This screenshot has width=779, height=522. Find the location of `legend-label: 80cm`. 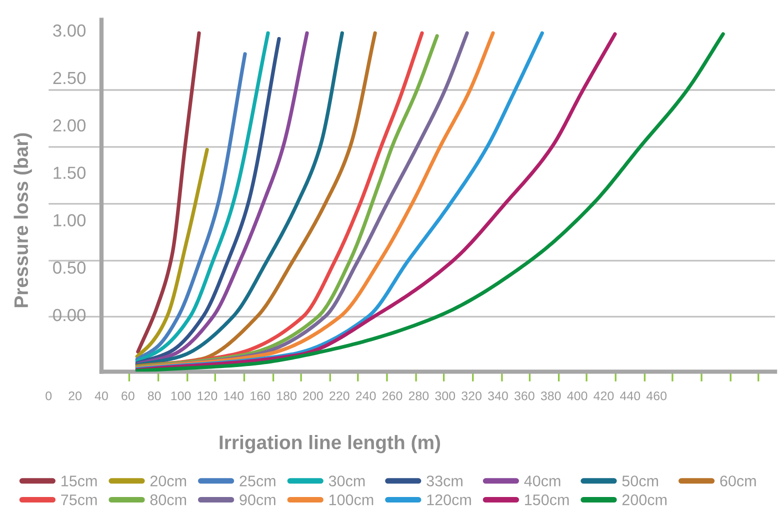

legend-label: 80cm is located at coordinates (168, 500).